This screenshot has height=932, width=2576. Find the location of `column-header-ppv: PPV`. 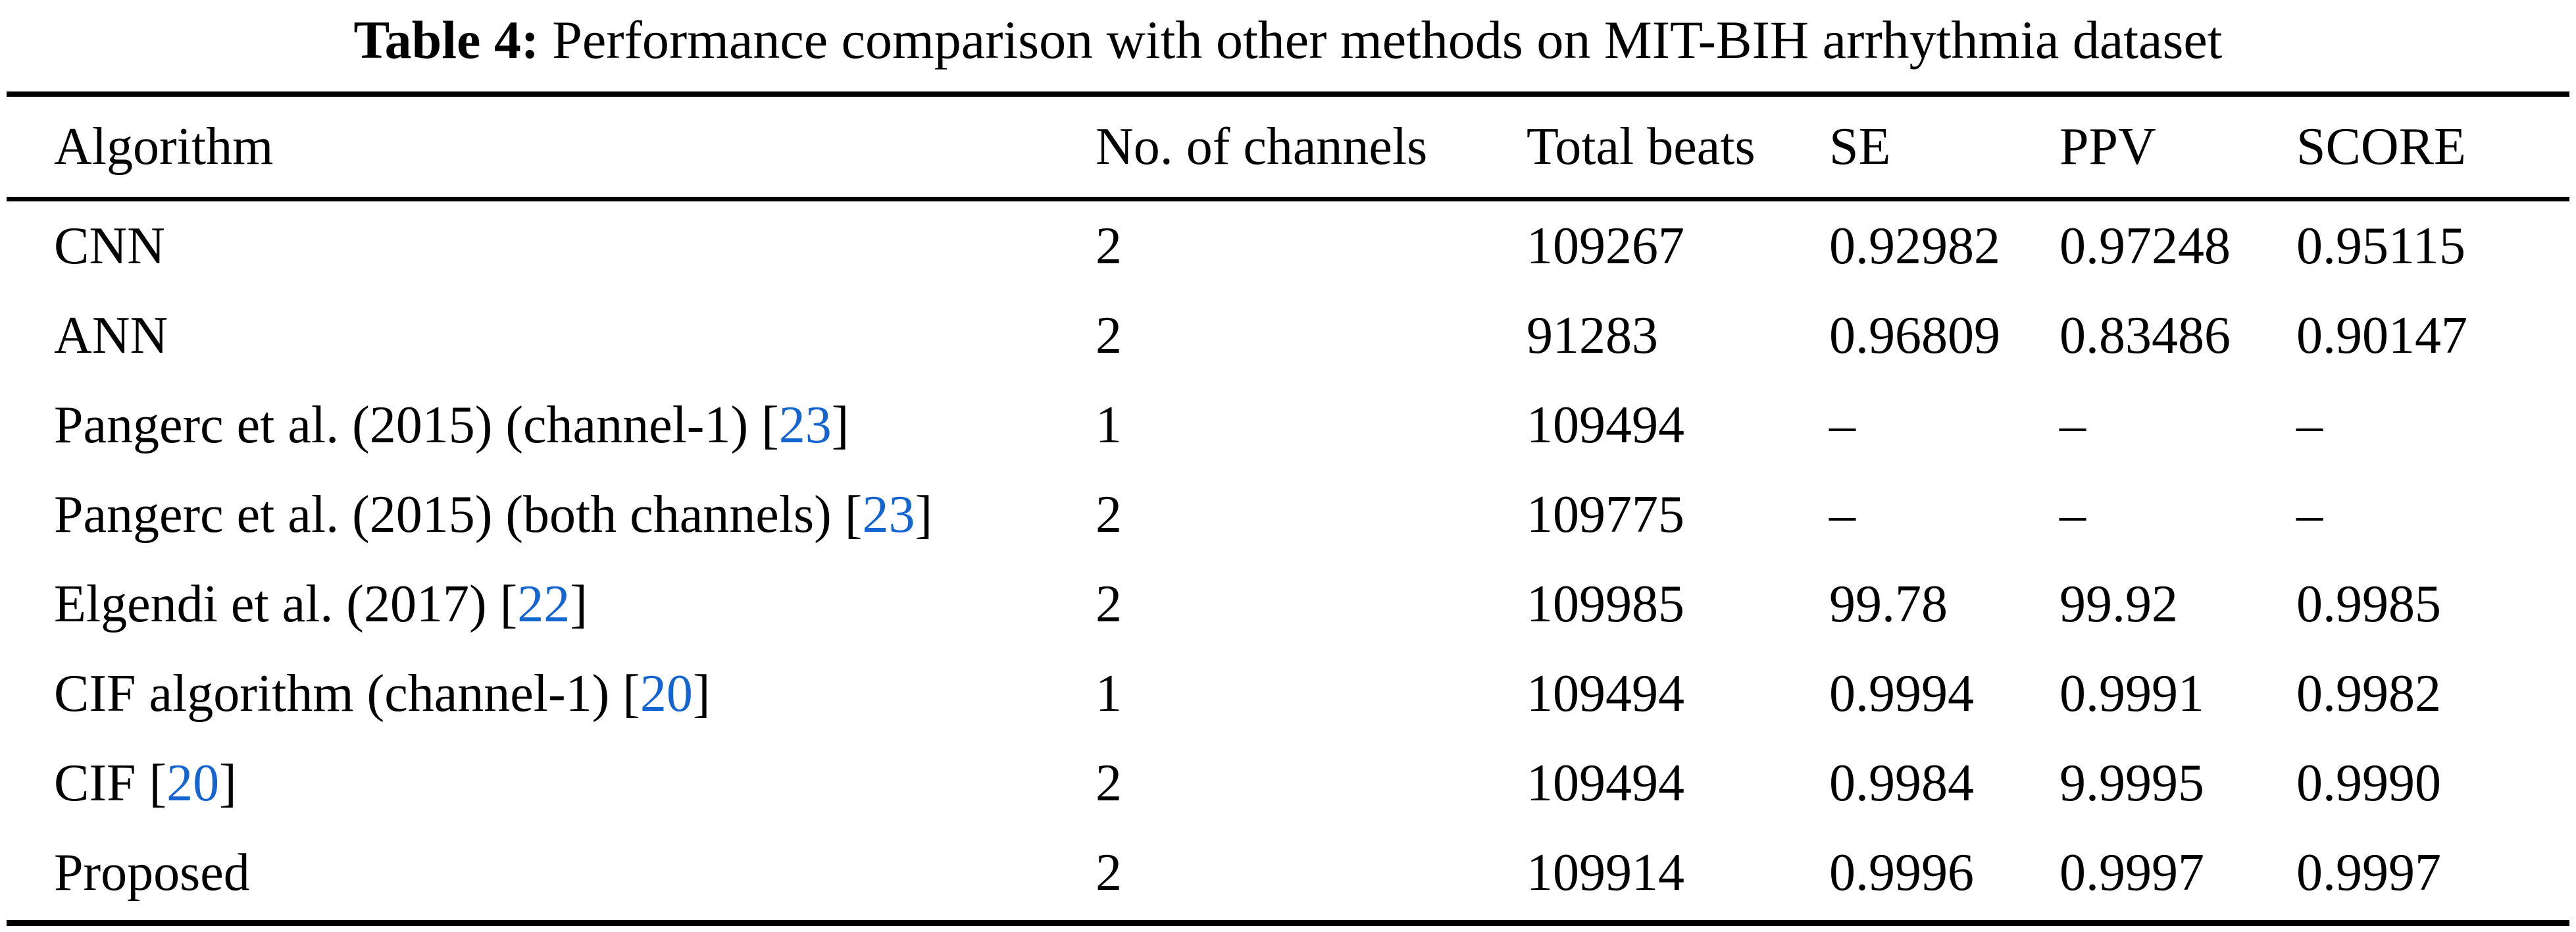

column-header-ppv: PPV is located at coordinates (2107, 147).